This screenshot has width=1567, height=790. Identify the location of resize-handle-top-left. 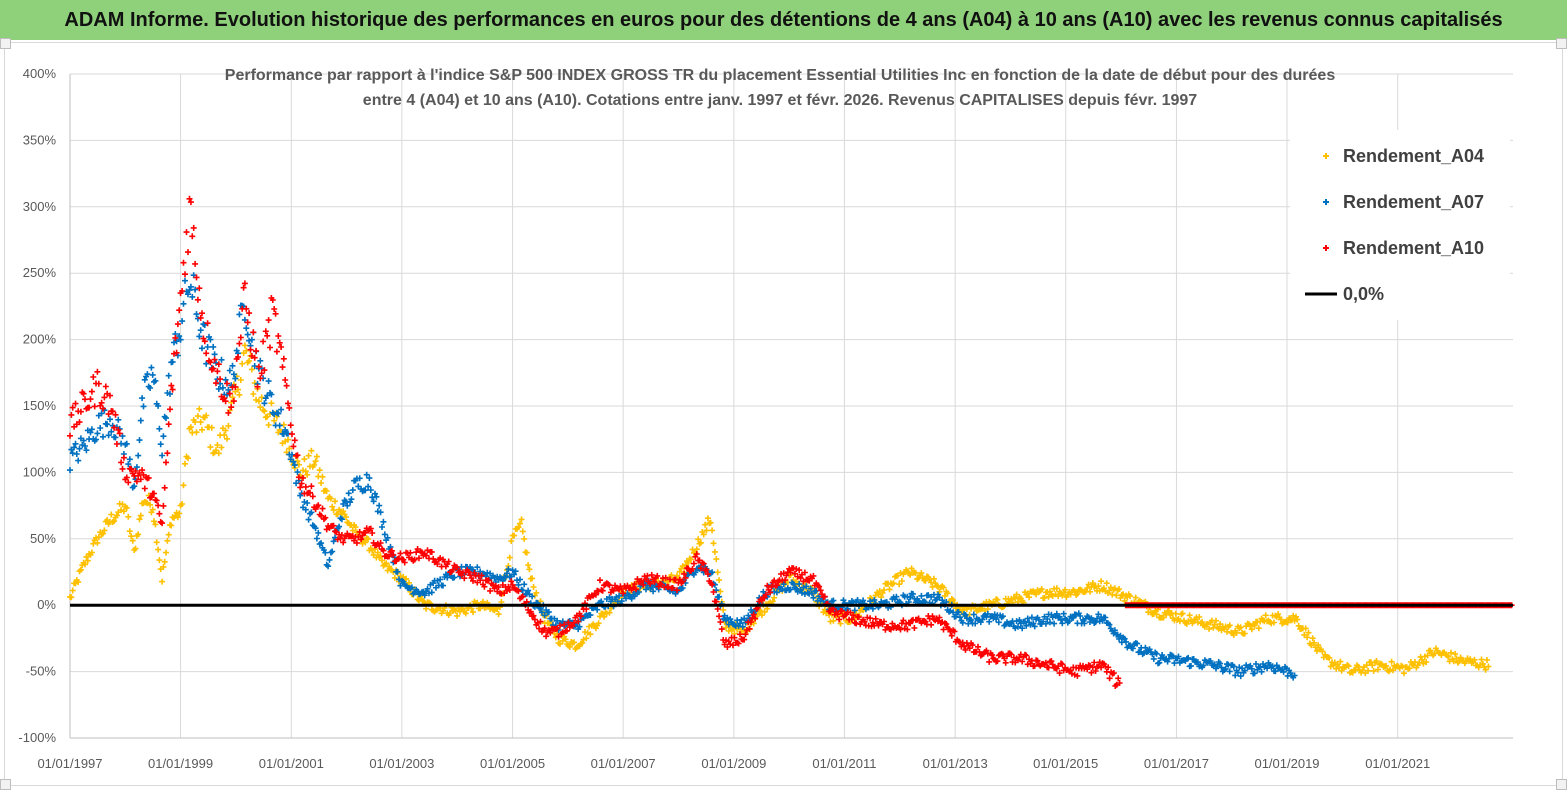
(5, 43).